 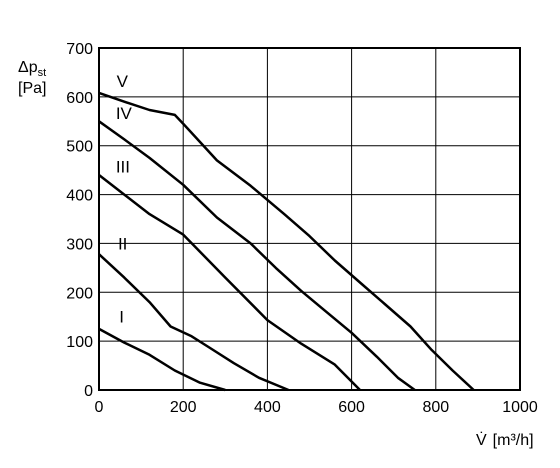 I want to click on y-tick-label-6: 600, so click(x=79, y=98).